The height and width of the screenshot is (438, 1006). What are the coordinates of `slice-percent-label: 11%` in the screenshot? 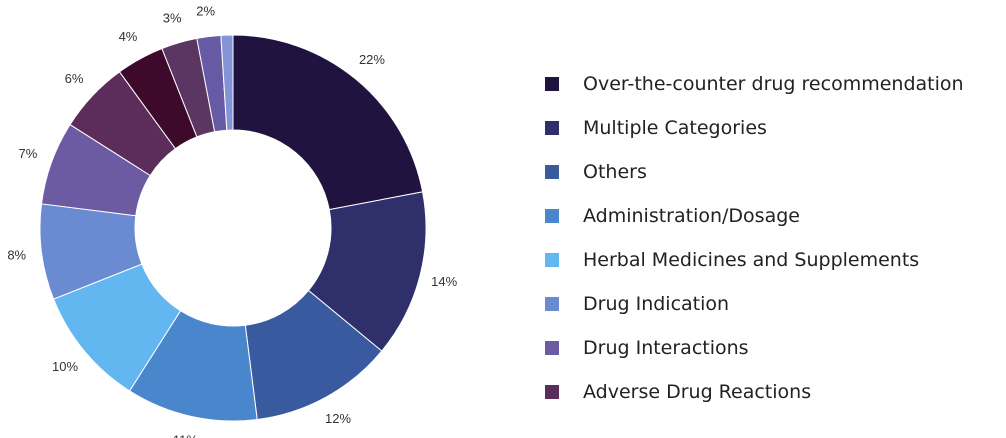 It's located at (185, 435).